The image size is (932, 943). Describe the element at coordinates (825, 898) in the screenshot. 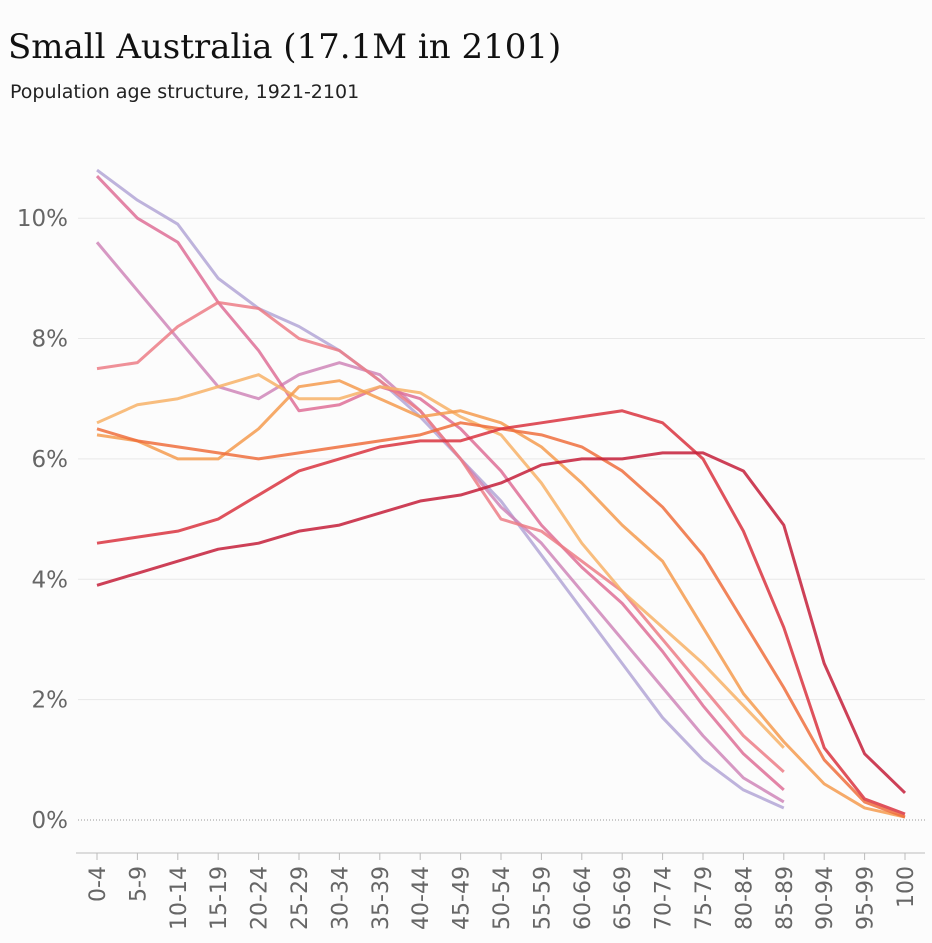

I see `x-tick-label: 90-94` at that location.